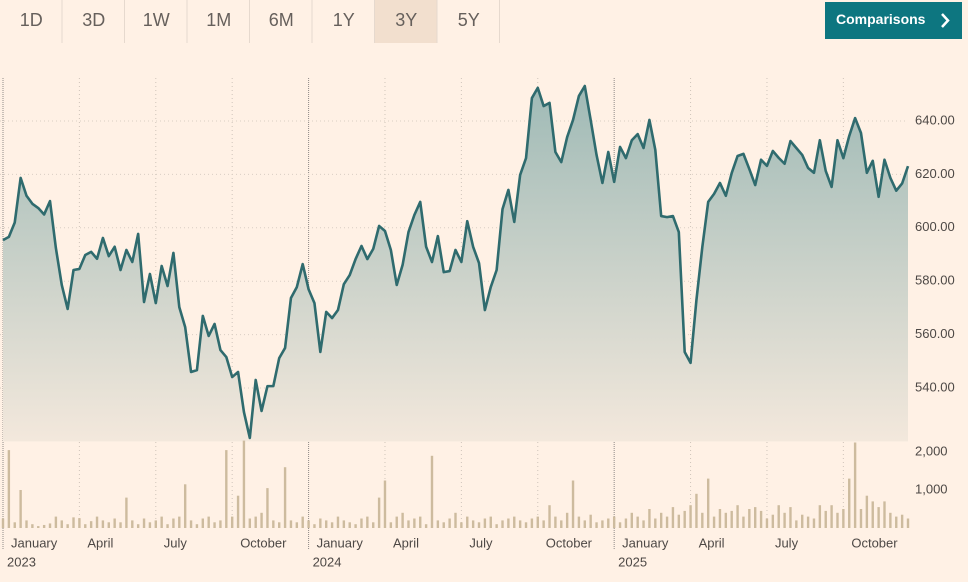 This screenshot has width=968, height=582. I want to click on x-year-label: 2023, so click(21, 561).